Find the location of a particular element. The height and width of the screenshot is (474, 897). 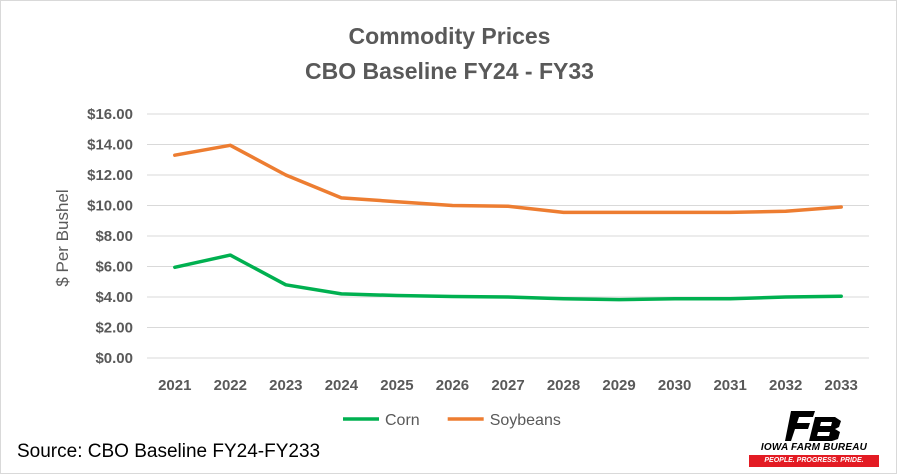

x-tick-label: 2031 is located at coordinates (729, 385).